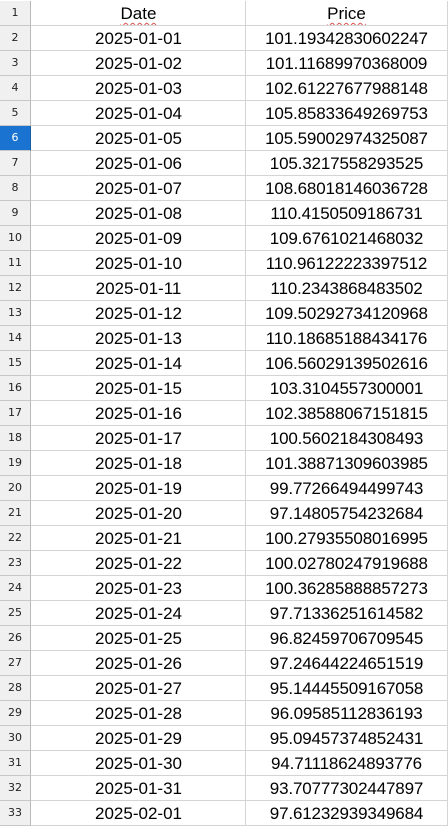  What do you see at coordinates (347, 738) in the screenshot?
I see `price-cell: 95.09457374852431` at bounding box center [347, 738].